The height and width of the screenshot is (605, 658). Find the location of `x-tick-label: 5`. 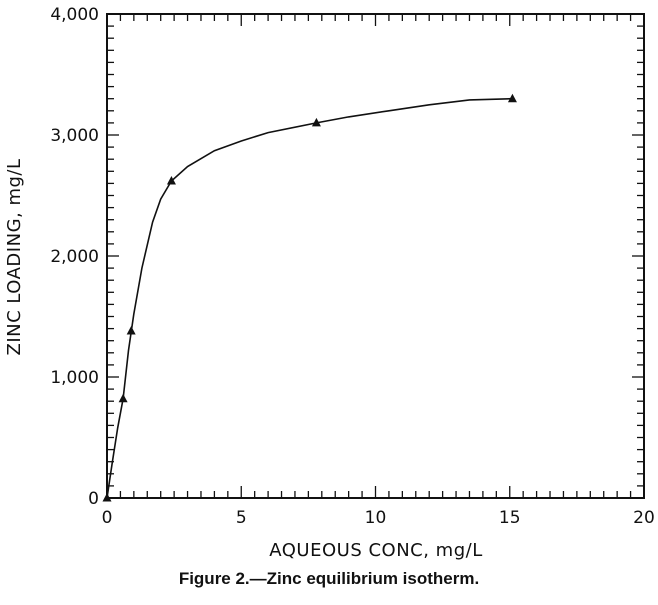

x-tick-label: 5 is located at coordinates (241, 518).